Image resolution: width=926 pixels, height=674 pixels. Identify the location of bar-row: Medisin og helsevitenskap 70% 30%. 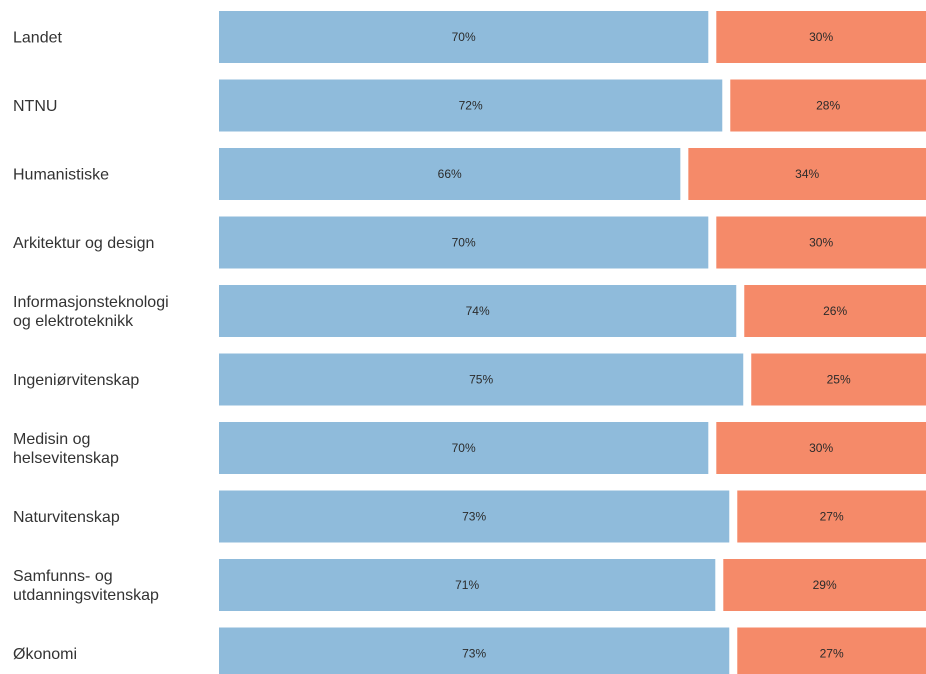
(469, 448).